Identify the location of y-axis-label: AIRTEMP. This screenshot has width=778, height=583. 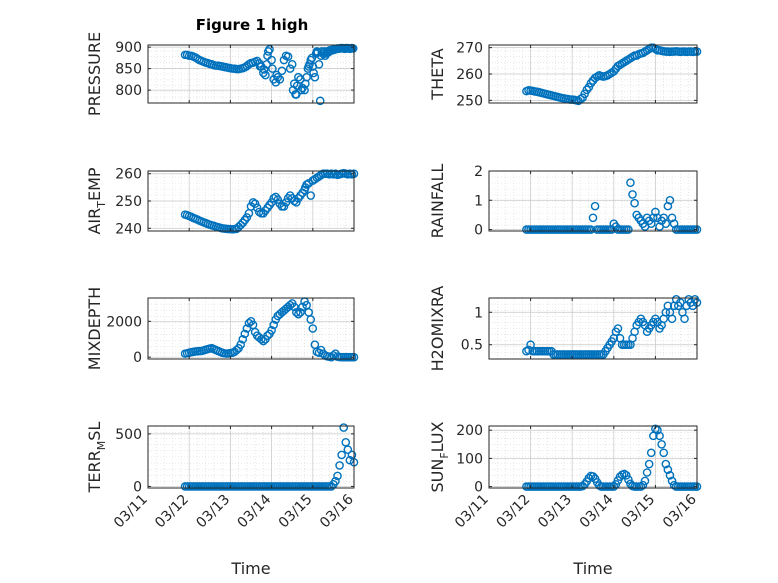
(96, 200).